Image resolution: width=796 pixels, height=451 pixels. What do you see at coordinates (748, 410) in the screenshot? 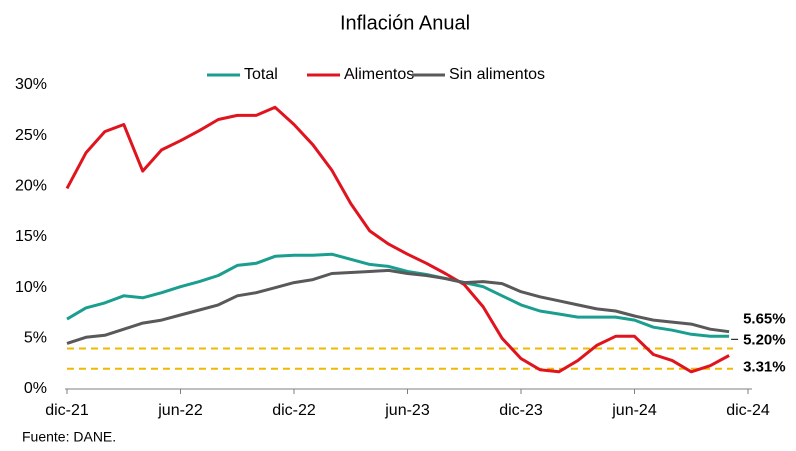
I see `x-tick-label: dic-24` at bounding box center [748, 410].